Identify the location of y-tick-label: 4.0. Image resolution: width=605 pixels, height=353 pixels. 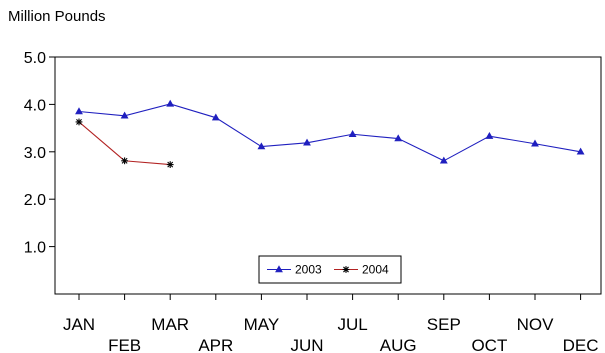
(35, 105).